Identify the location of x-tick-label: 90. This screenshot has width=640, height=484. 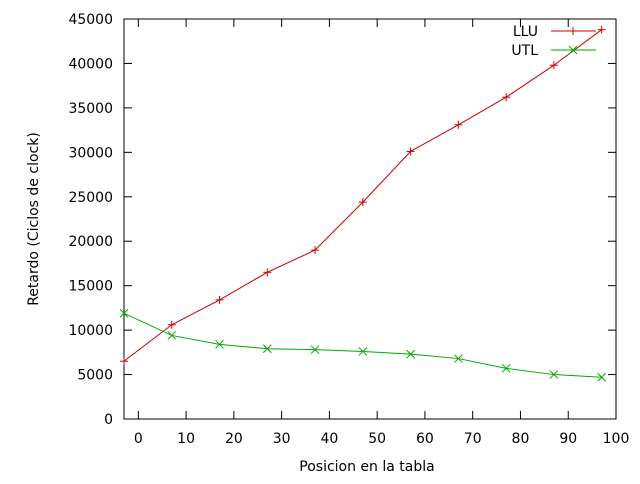
(568, 439).